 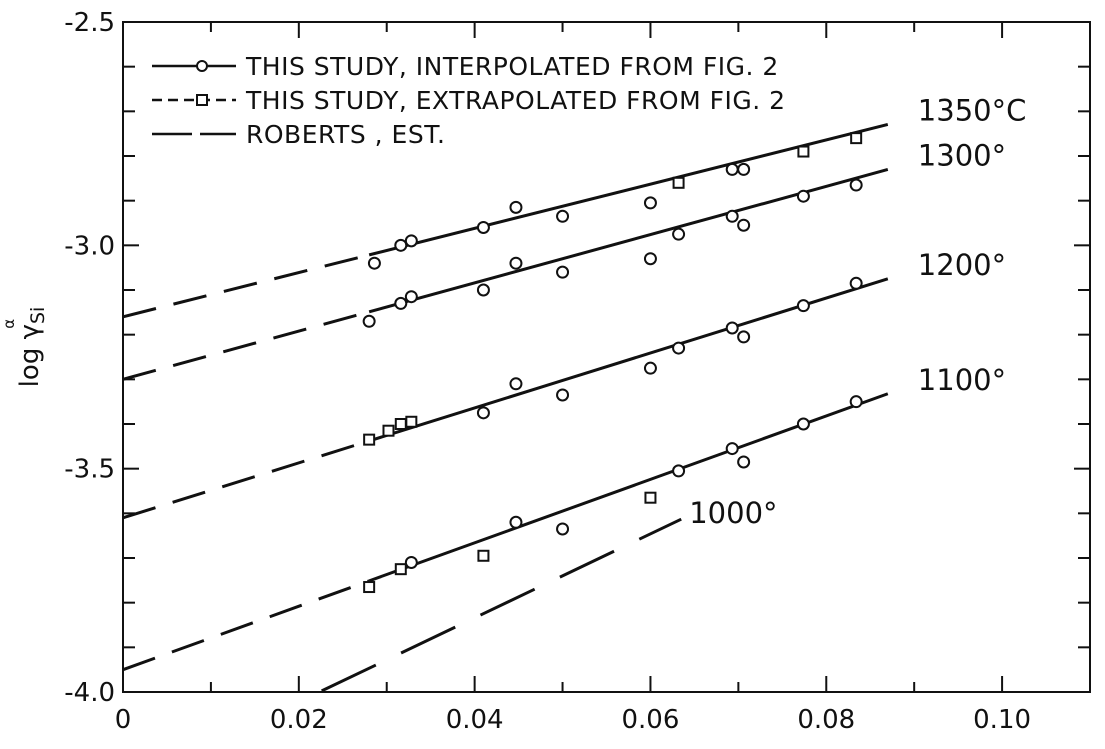 What do you see at coordinates (89, 470) in the screenshot?
I see `y-tick-label: -3.5` at bounding box center [89, 470].